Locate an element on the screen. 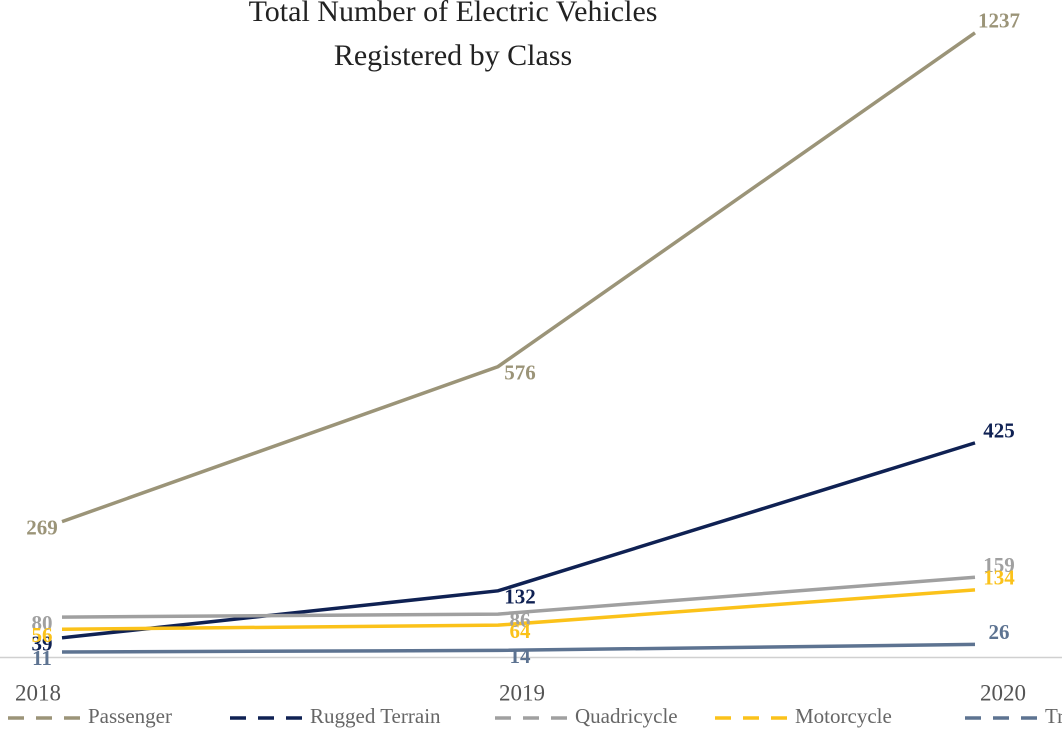 This screenshot has height=734, width=1062. data-label: 1237 is located at coordinates (999, 21).